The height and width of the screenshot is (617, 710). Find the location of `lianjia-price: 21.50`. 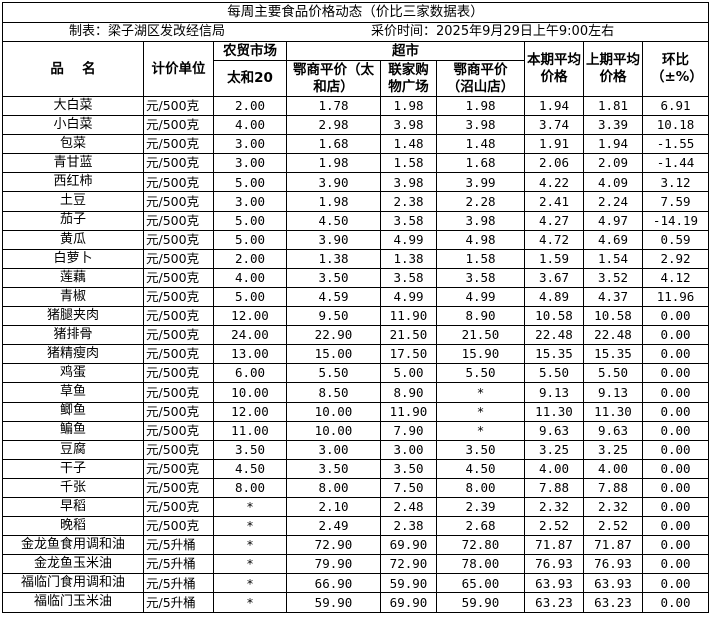

lianjia-price: 21.50 is located at coordinates (408, 335).